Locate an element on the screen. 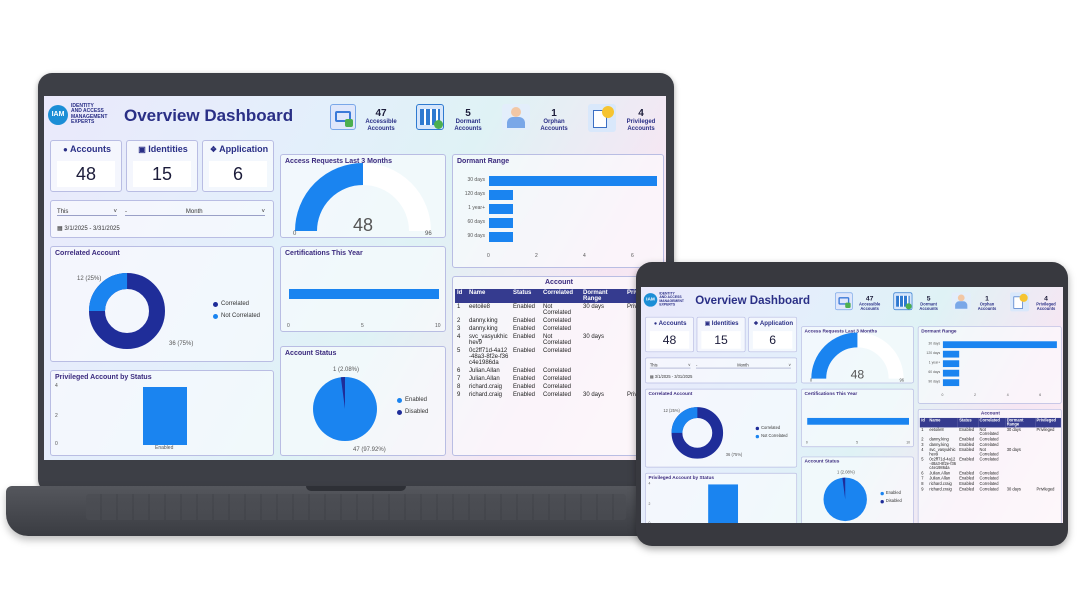 The image size is (1080, 603). id-badge-icon: ▣ is located at coordinates (707, 323).